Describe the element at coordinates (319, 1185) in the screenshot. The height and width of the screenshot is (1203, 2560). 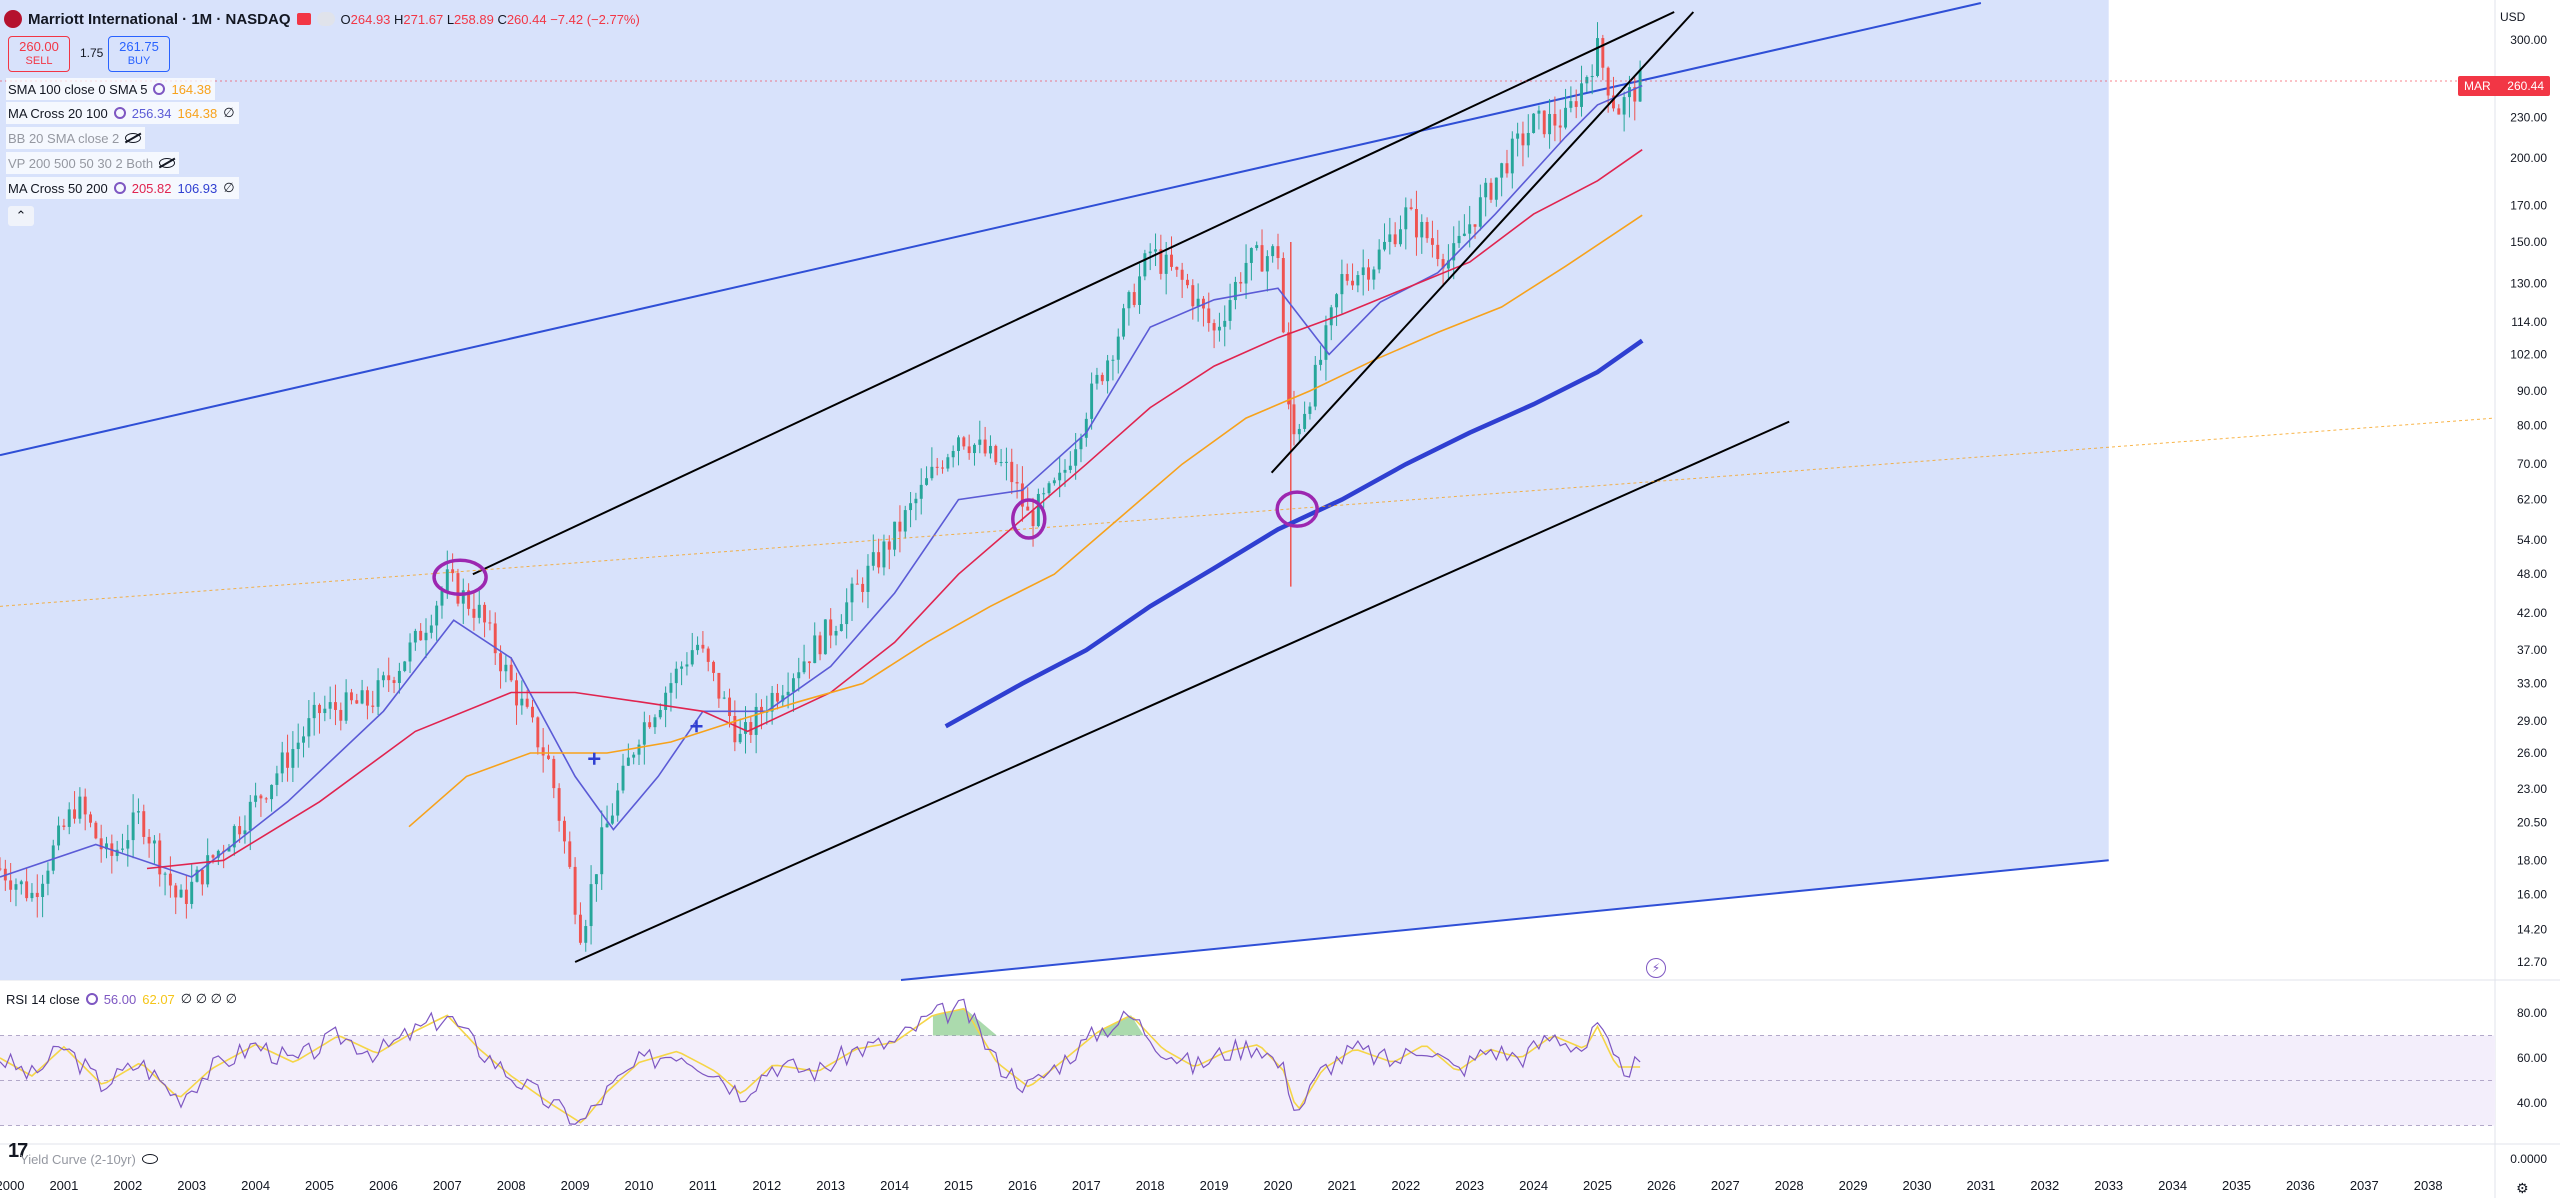
I see `time-tick-label: 2005` at that location.